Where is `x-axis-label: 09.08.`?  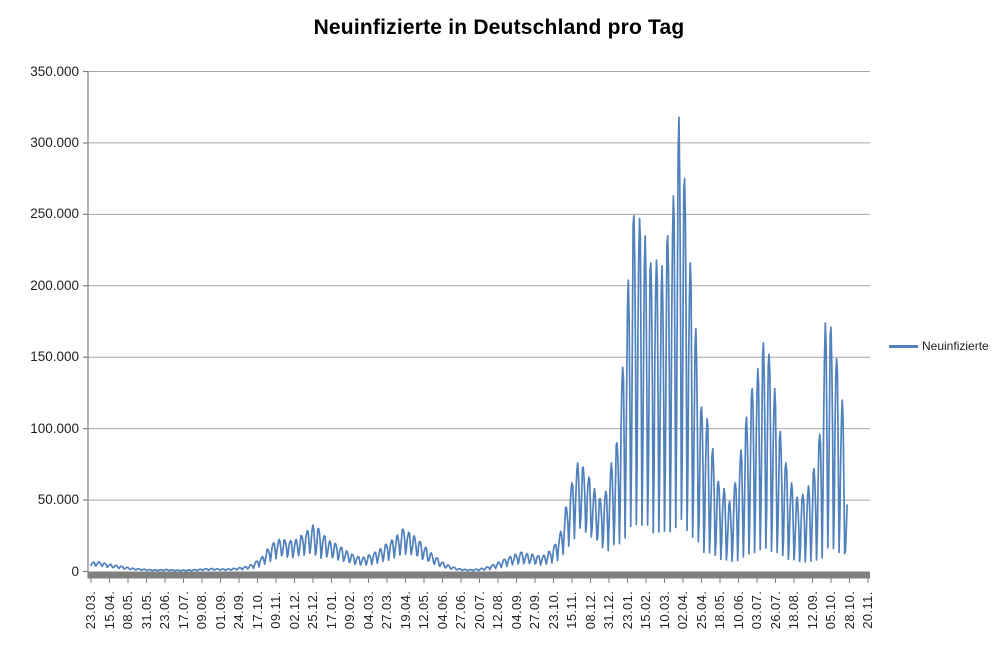
x-axis-label: 09.08. is located at coordinates (201, 610).